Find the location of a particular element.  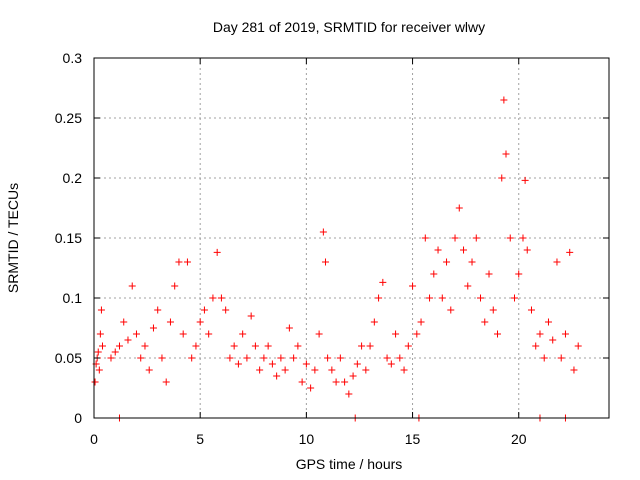

y-tick-label: 0 is located at coordinates (78, 418).